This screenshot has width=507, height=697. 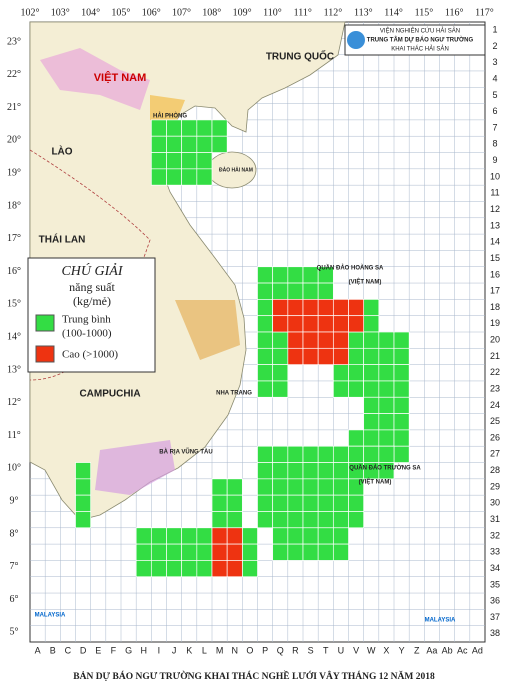 I want to click on latitude-label: 13°, so click(x=14, y=369).